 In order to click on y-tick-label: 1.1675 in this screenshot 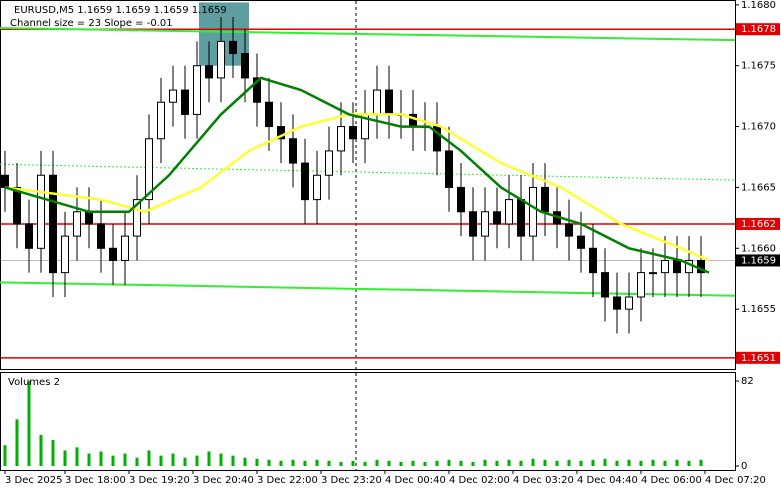, I will do `click(758, 66)`.